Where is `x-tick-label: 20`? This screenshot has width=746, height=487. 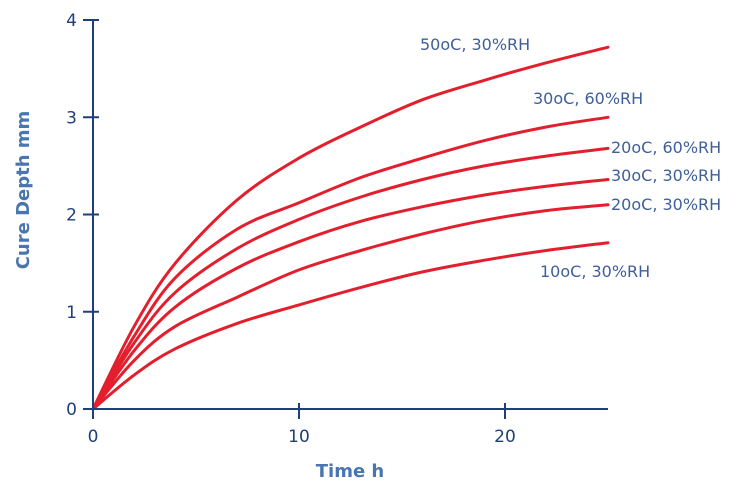 x-tick-label: 20 is located at coordinates (505, 437).